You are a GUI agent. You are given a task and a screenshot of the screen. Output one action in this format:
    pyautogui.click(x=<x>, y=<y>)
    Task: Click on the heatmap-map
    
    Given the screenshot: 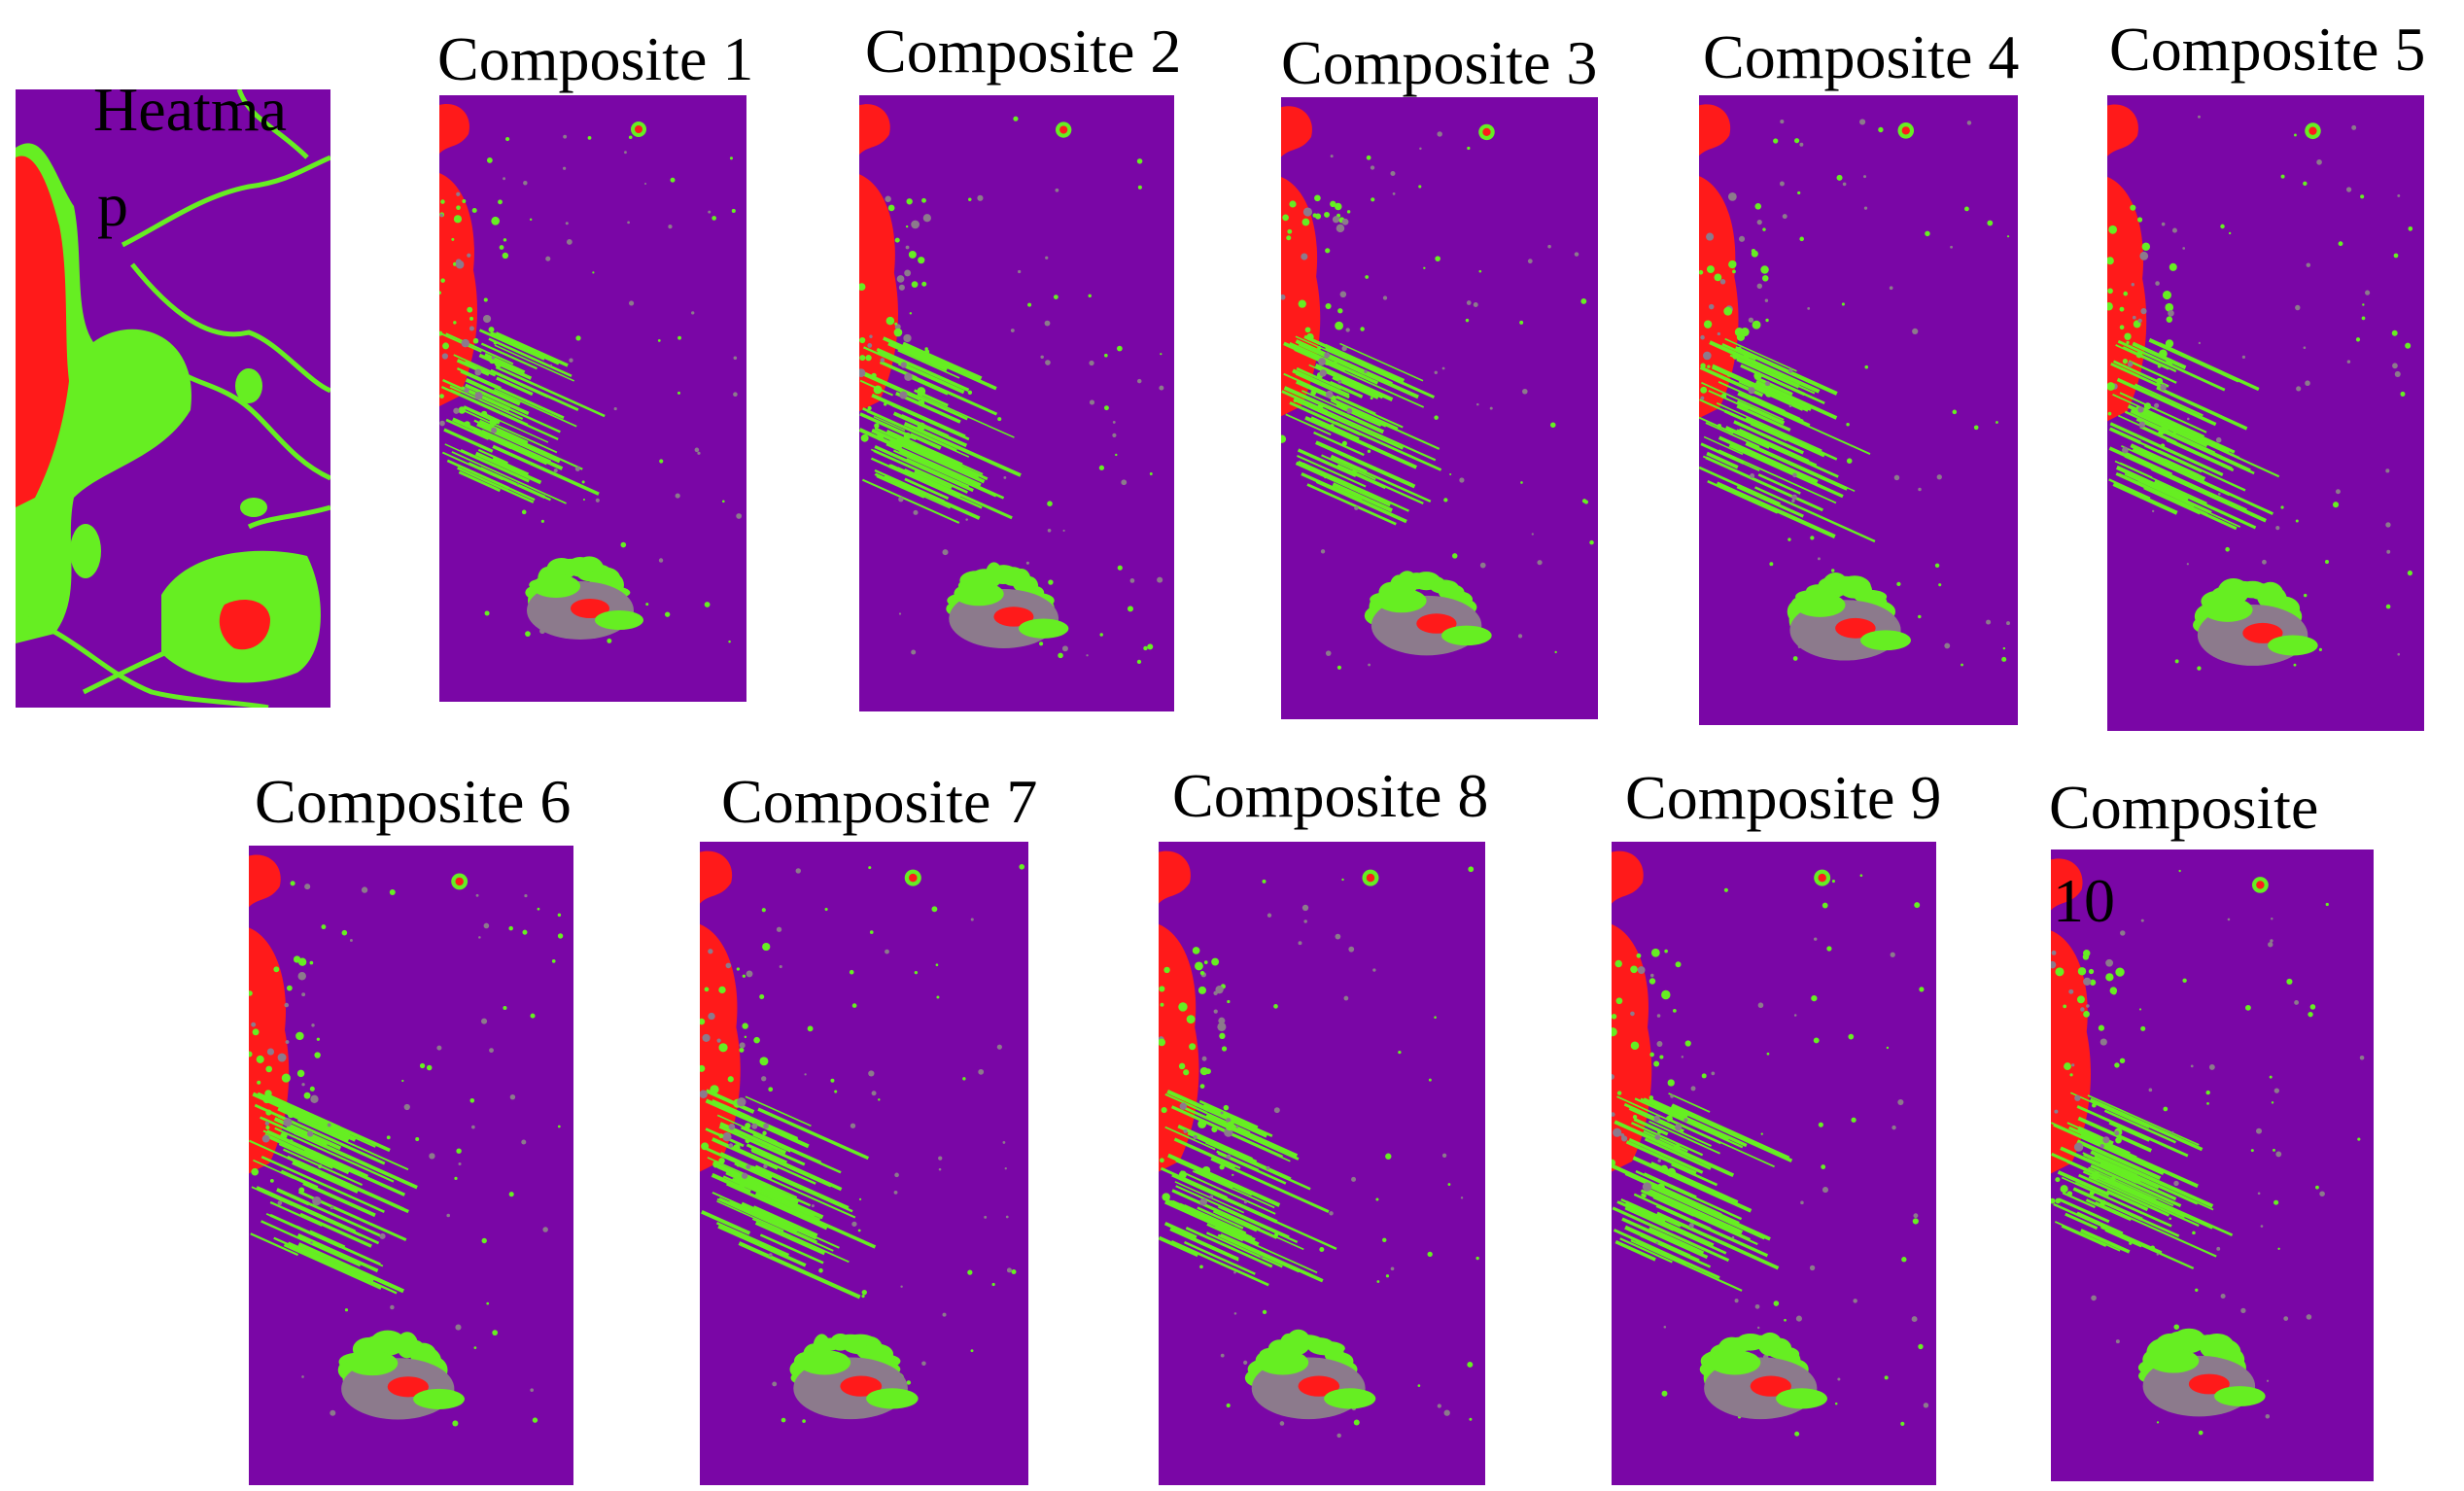 What is the action you would take?
    pyautogui.click(x=173, y=398)
    